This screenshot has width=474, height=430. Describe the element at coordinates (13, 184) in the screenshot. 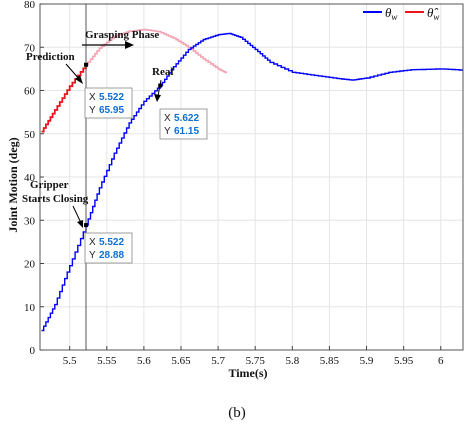

I see `y-axis-label: Joint Motion (deg)` at that location.